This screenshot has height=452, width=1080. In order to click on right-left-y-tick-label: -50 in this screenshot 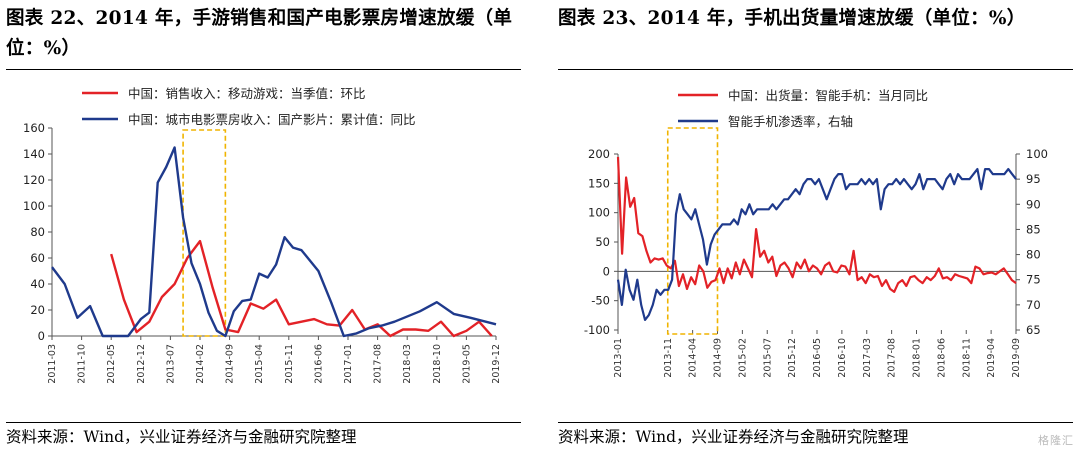, I will do `click(600, 301)`.